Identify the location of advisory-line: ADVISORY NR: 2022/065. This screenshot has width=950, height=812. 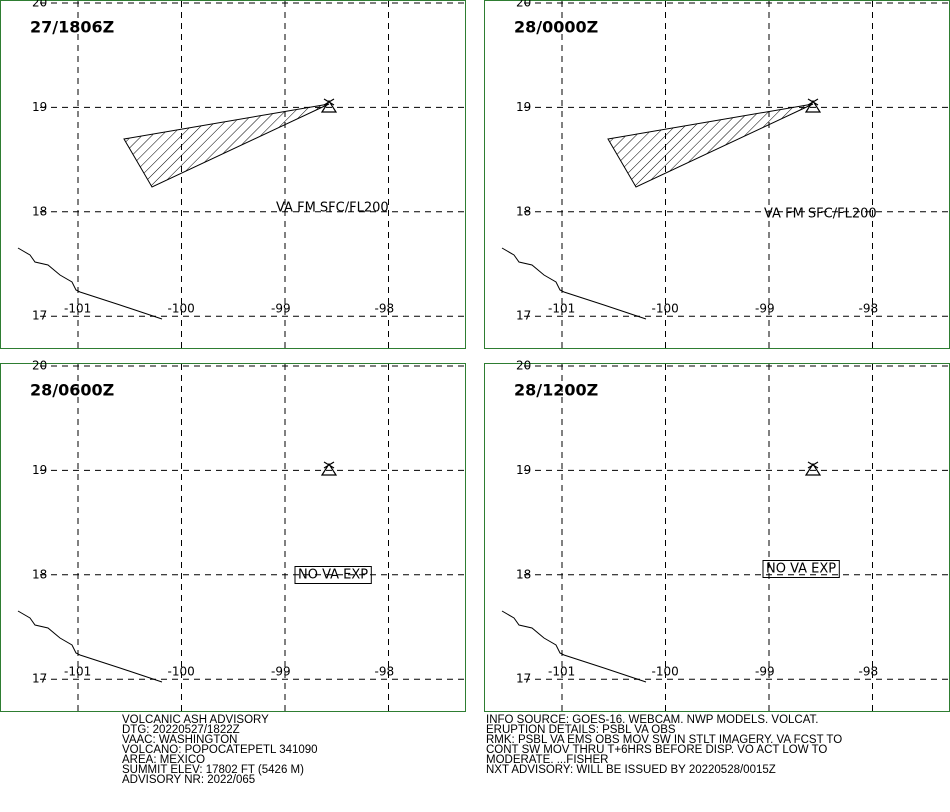
(189, 780).